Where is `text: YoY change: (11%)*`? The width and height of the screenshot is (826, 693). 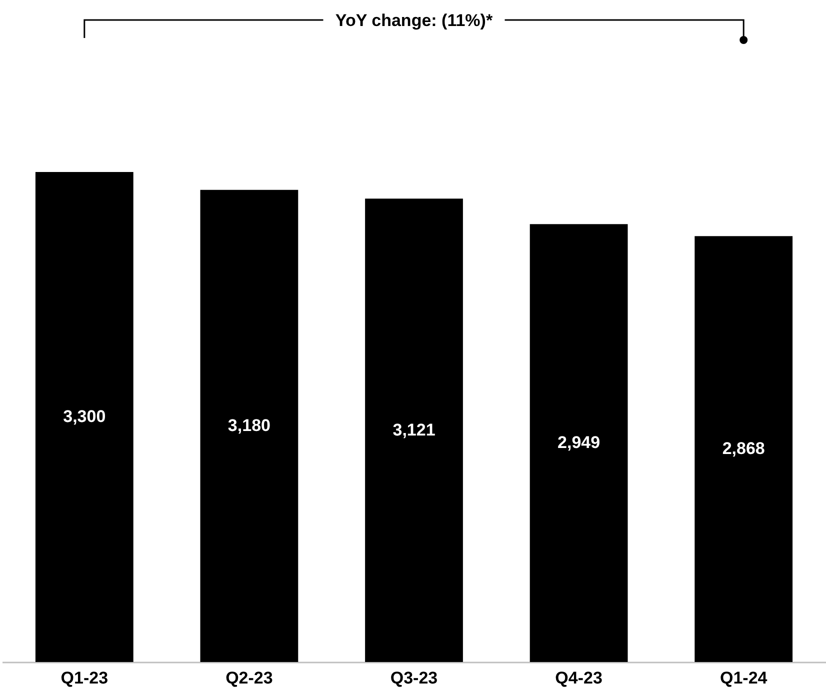
text: YoY change: (11%)* is located at coordinates (414, 20).